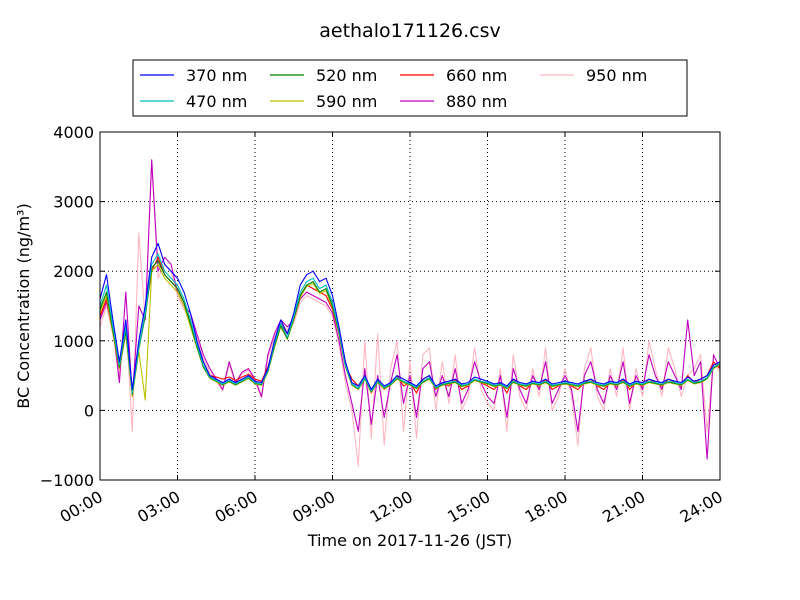 Image resolution: width=800 pixels, height=600 pixels. I want to click on legend-entry-label: 950 nm, so click(616, 75).